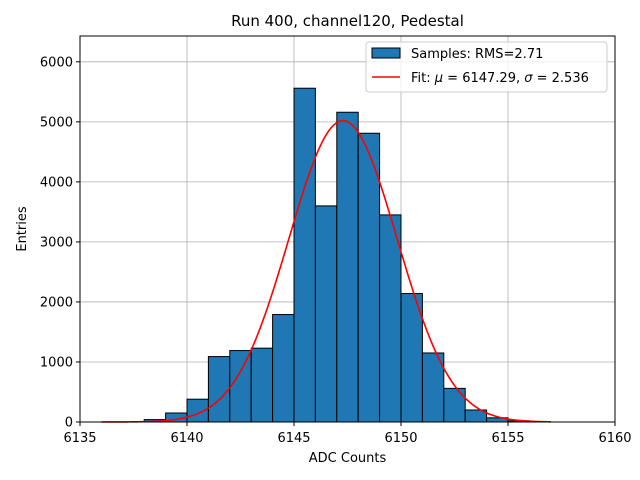  Describe the element at coordinates (614, 438) in the screenshot. I see `x-tick-label: 6160` at that location.